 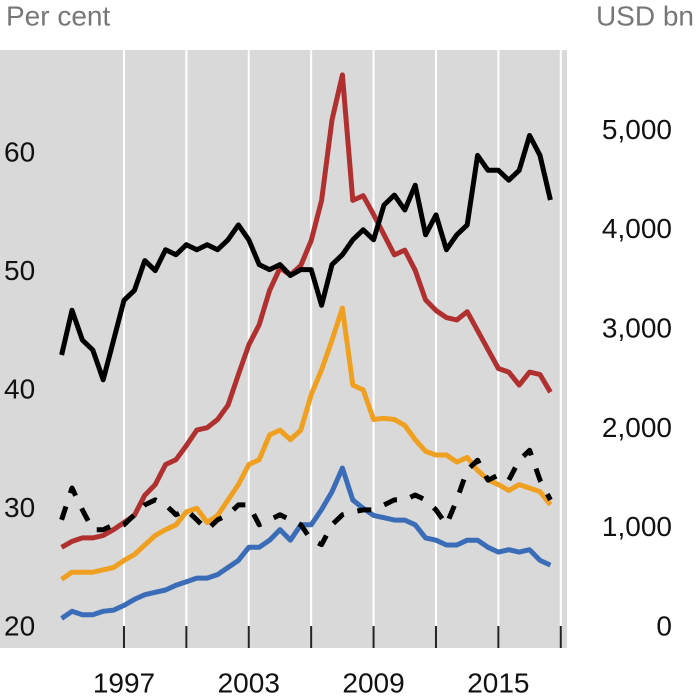 What do you see at coordinates (373, 682) in the screenshot?
I see `x-tick-label: 2009` at bounding box center [373, 682].